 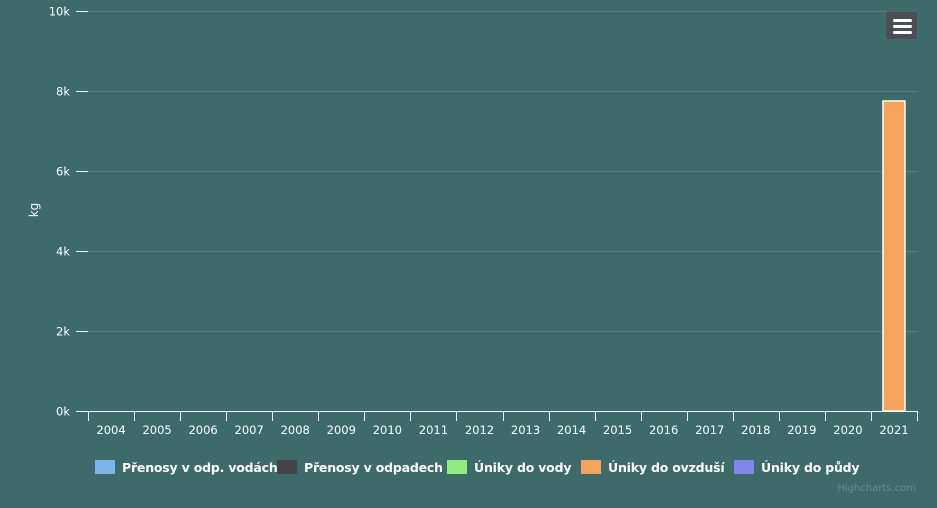 I want to click on legend-item: Úniky do ovzduší, so click(x=653, y=467).